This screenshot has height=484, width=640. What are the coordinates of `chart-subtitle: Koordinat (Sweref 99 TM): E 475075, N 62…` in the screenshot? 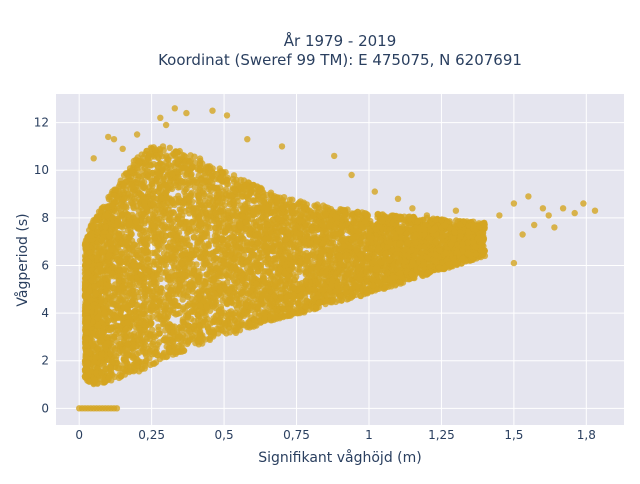 It's located at (340, 60).